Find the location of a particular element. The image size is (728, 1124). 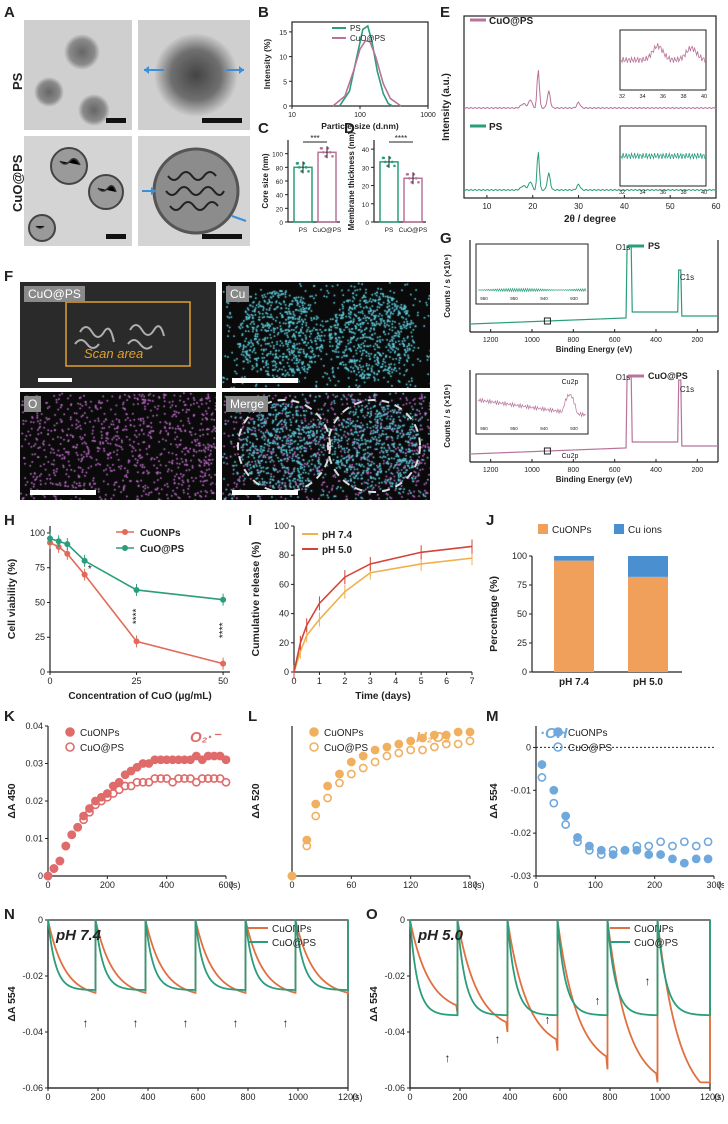

y-tick-label: -0.01 is located at coordinates (520, 790).